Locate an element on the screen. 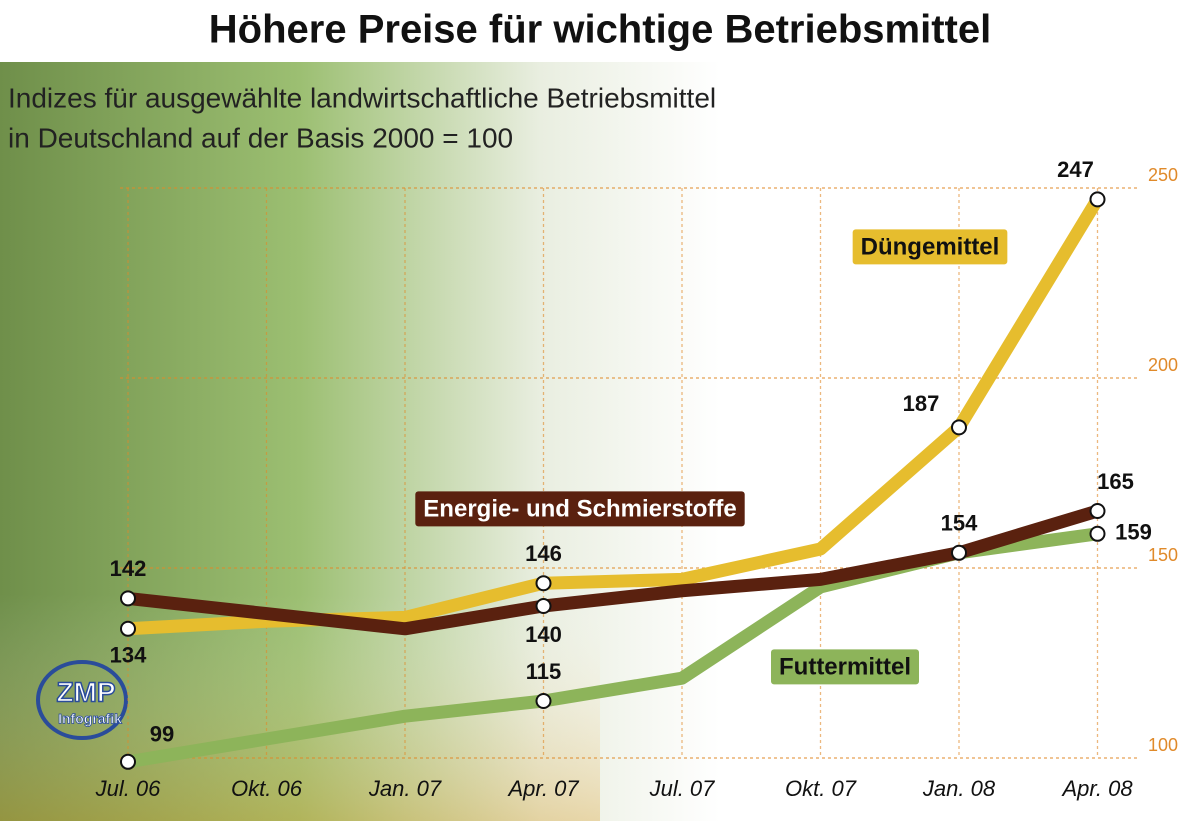 The height and width of the screenshot is (821, 1200). data-label: 165 is located at coordinates (1115, 481).